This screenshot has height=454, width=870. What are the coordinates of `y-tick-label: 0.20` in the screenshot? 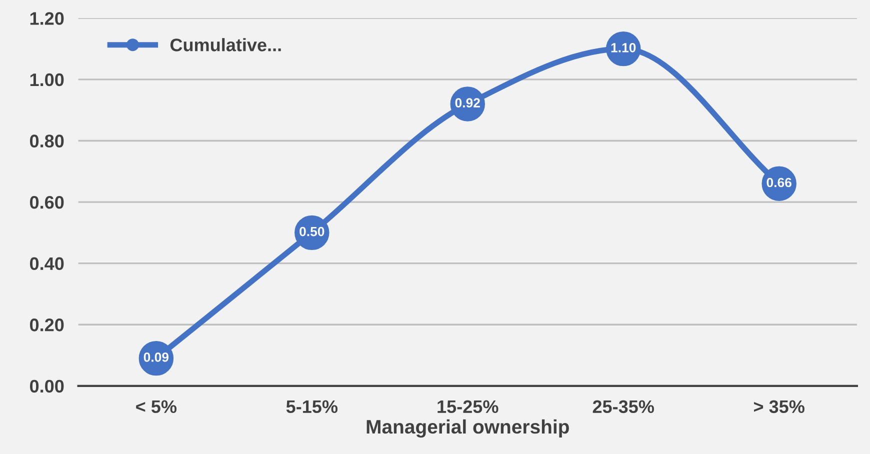 It's located at (47, 325).